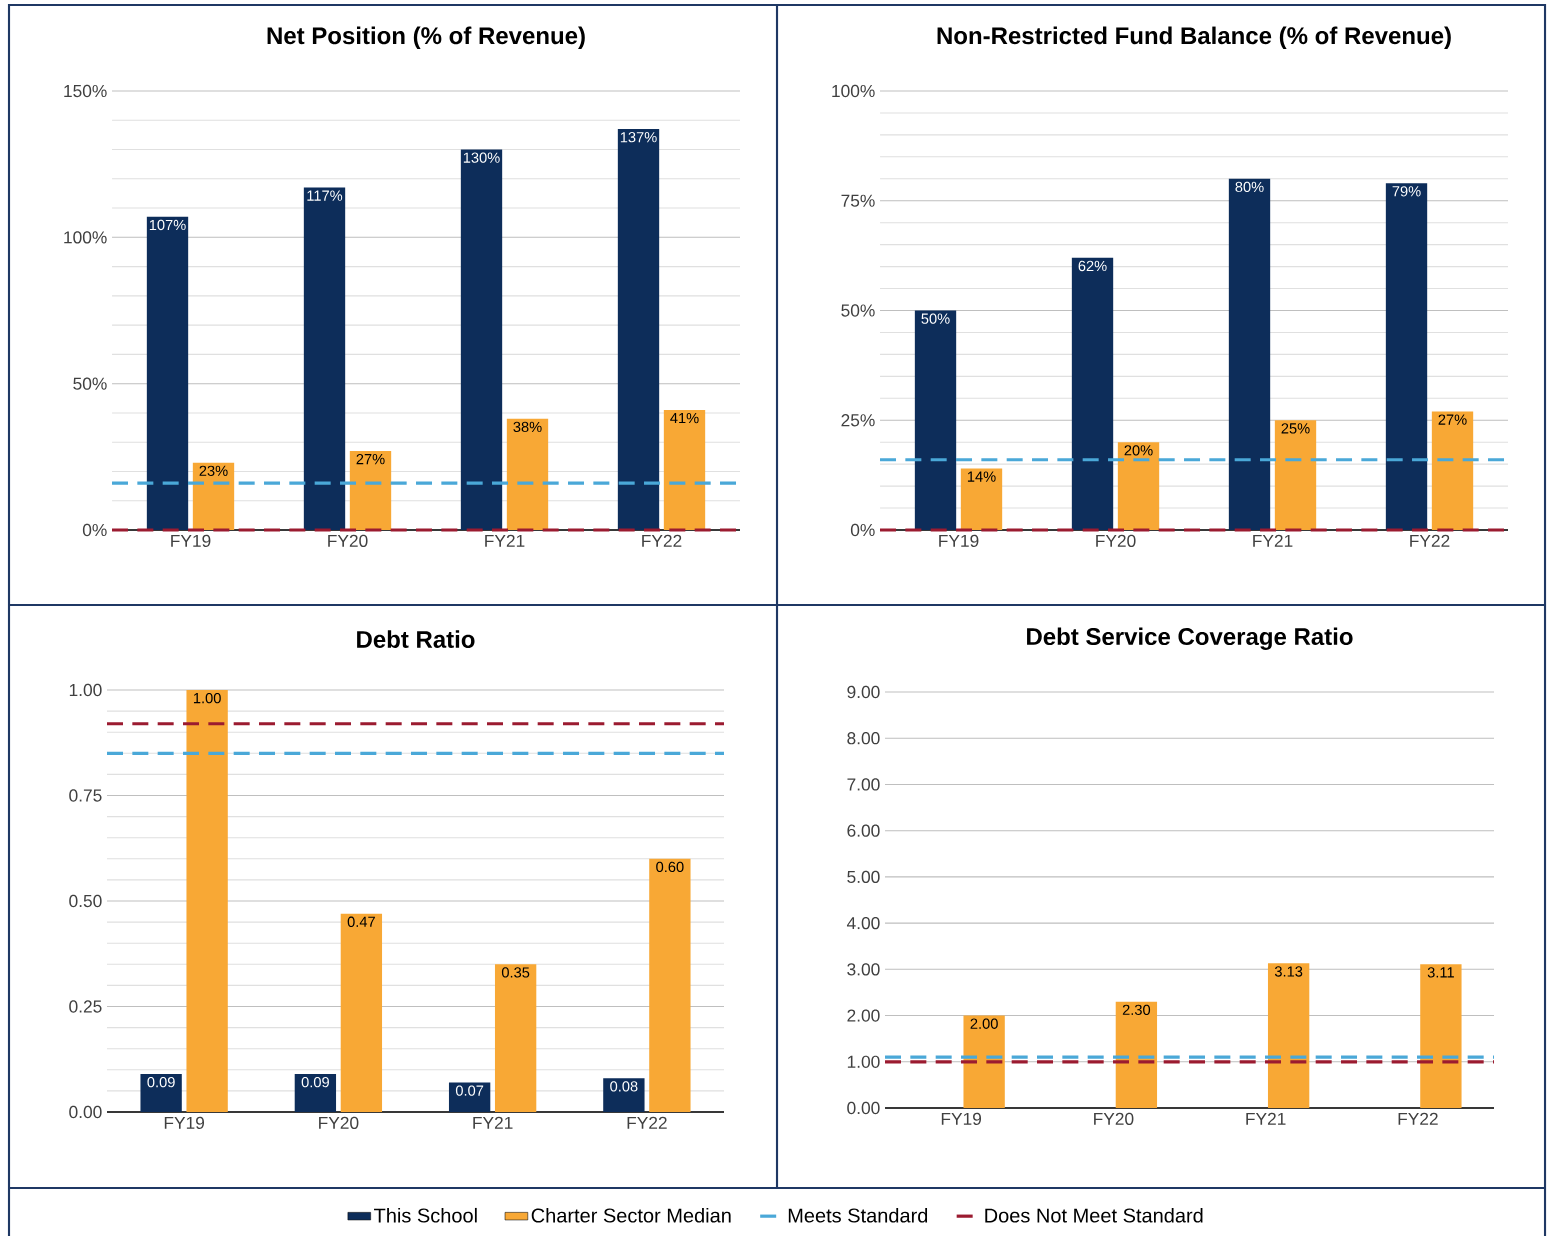  I want to click on data-label: 25%, so click(1295, 428).